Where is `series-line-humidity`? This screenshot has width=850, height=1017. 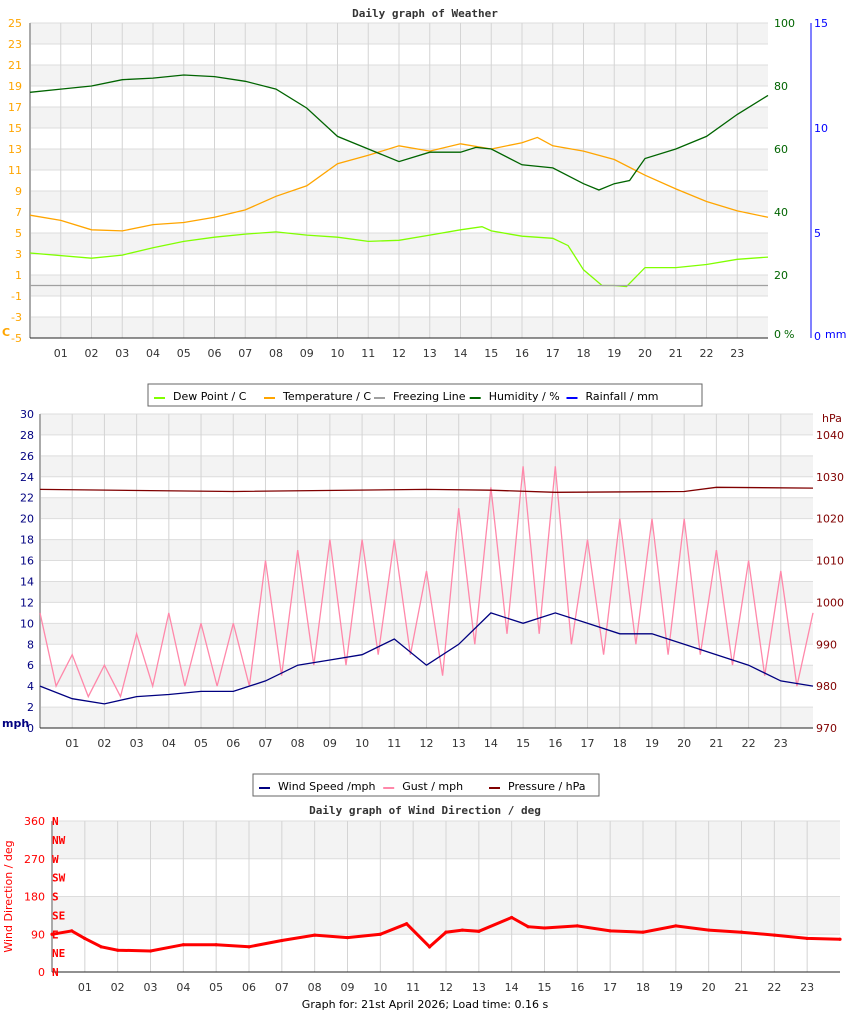 series-line-humidity is located at coordinates (399, 132).